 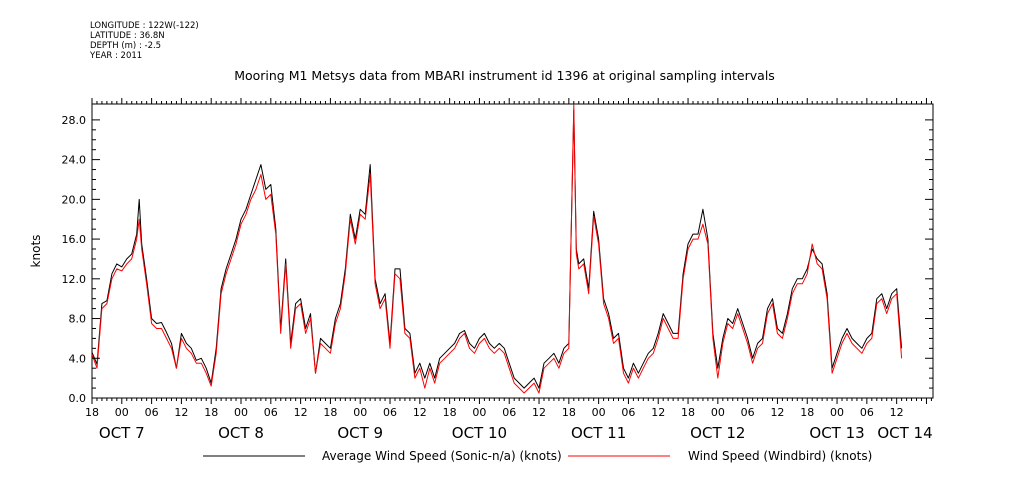 I want to click on y-tick-label: 4.0, so click(x=78, y=358).